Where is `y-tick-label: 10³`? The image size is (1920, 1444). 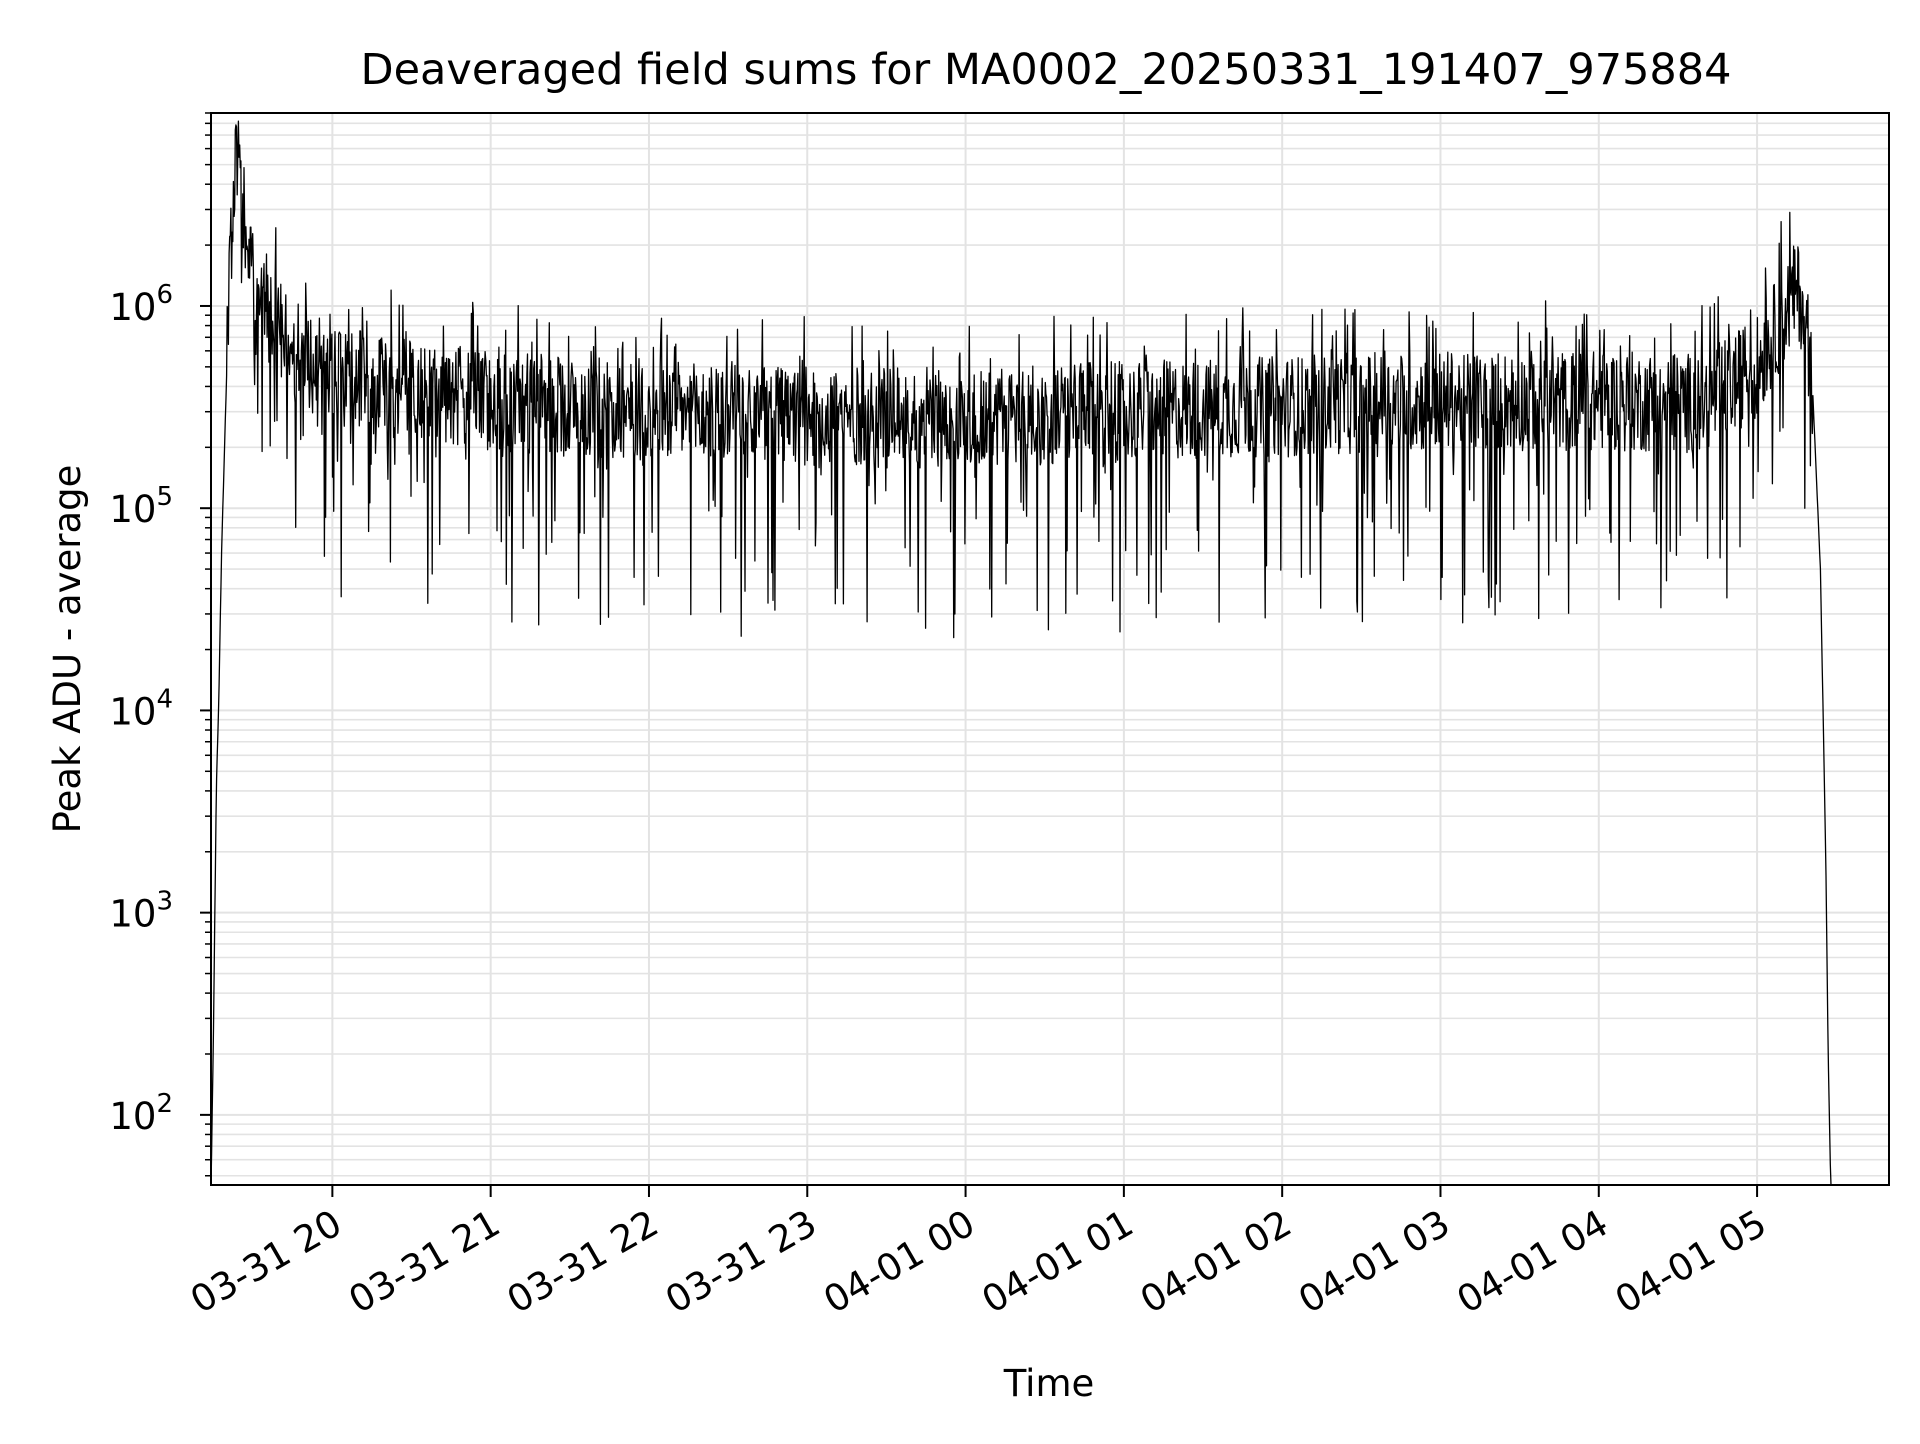
y-tick-label: 10³ is located at coordinates (141, 911).